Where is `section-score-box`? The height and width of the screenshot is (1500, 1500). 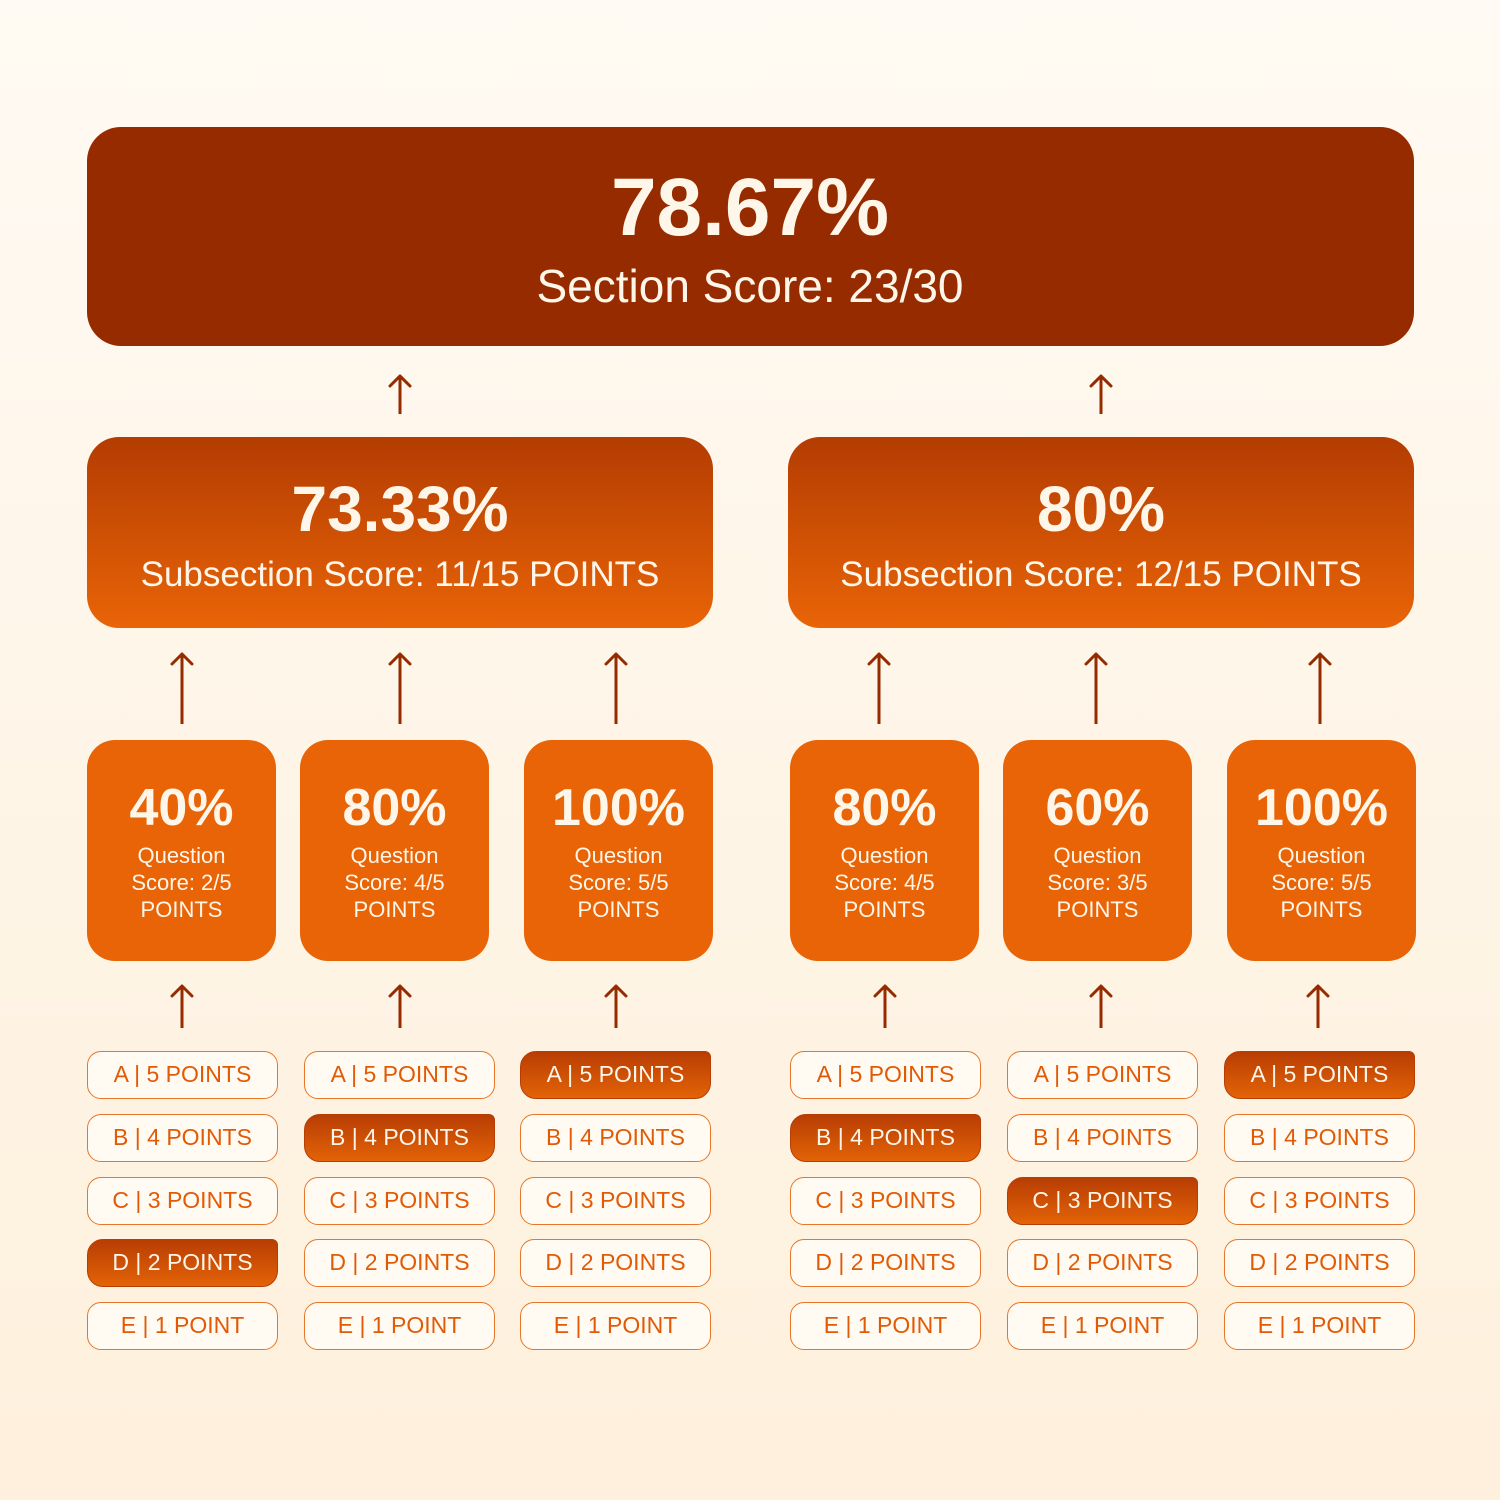 section-score-box is located at coordinates (750, 236).